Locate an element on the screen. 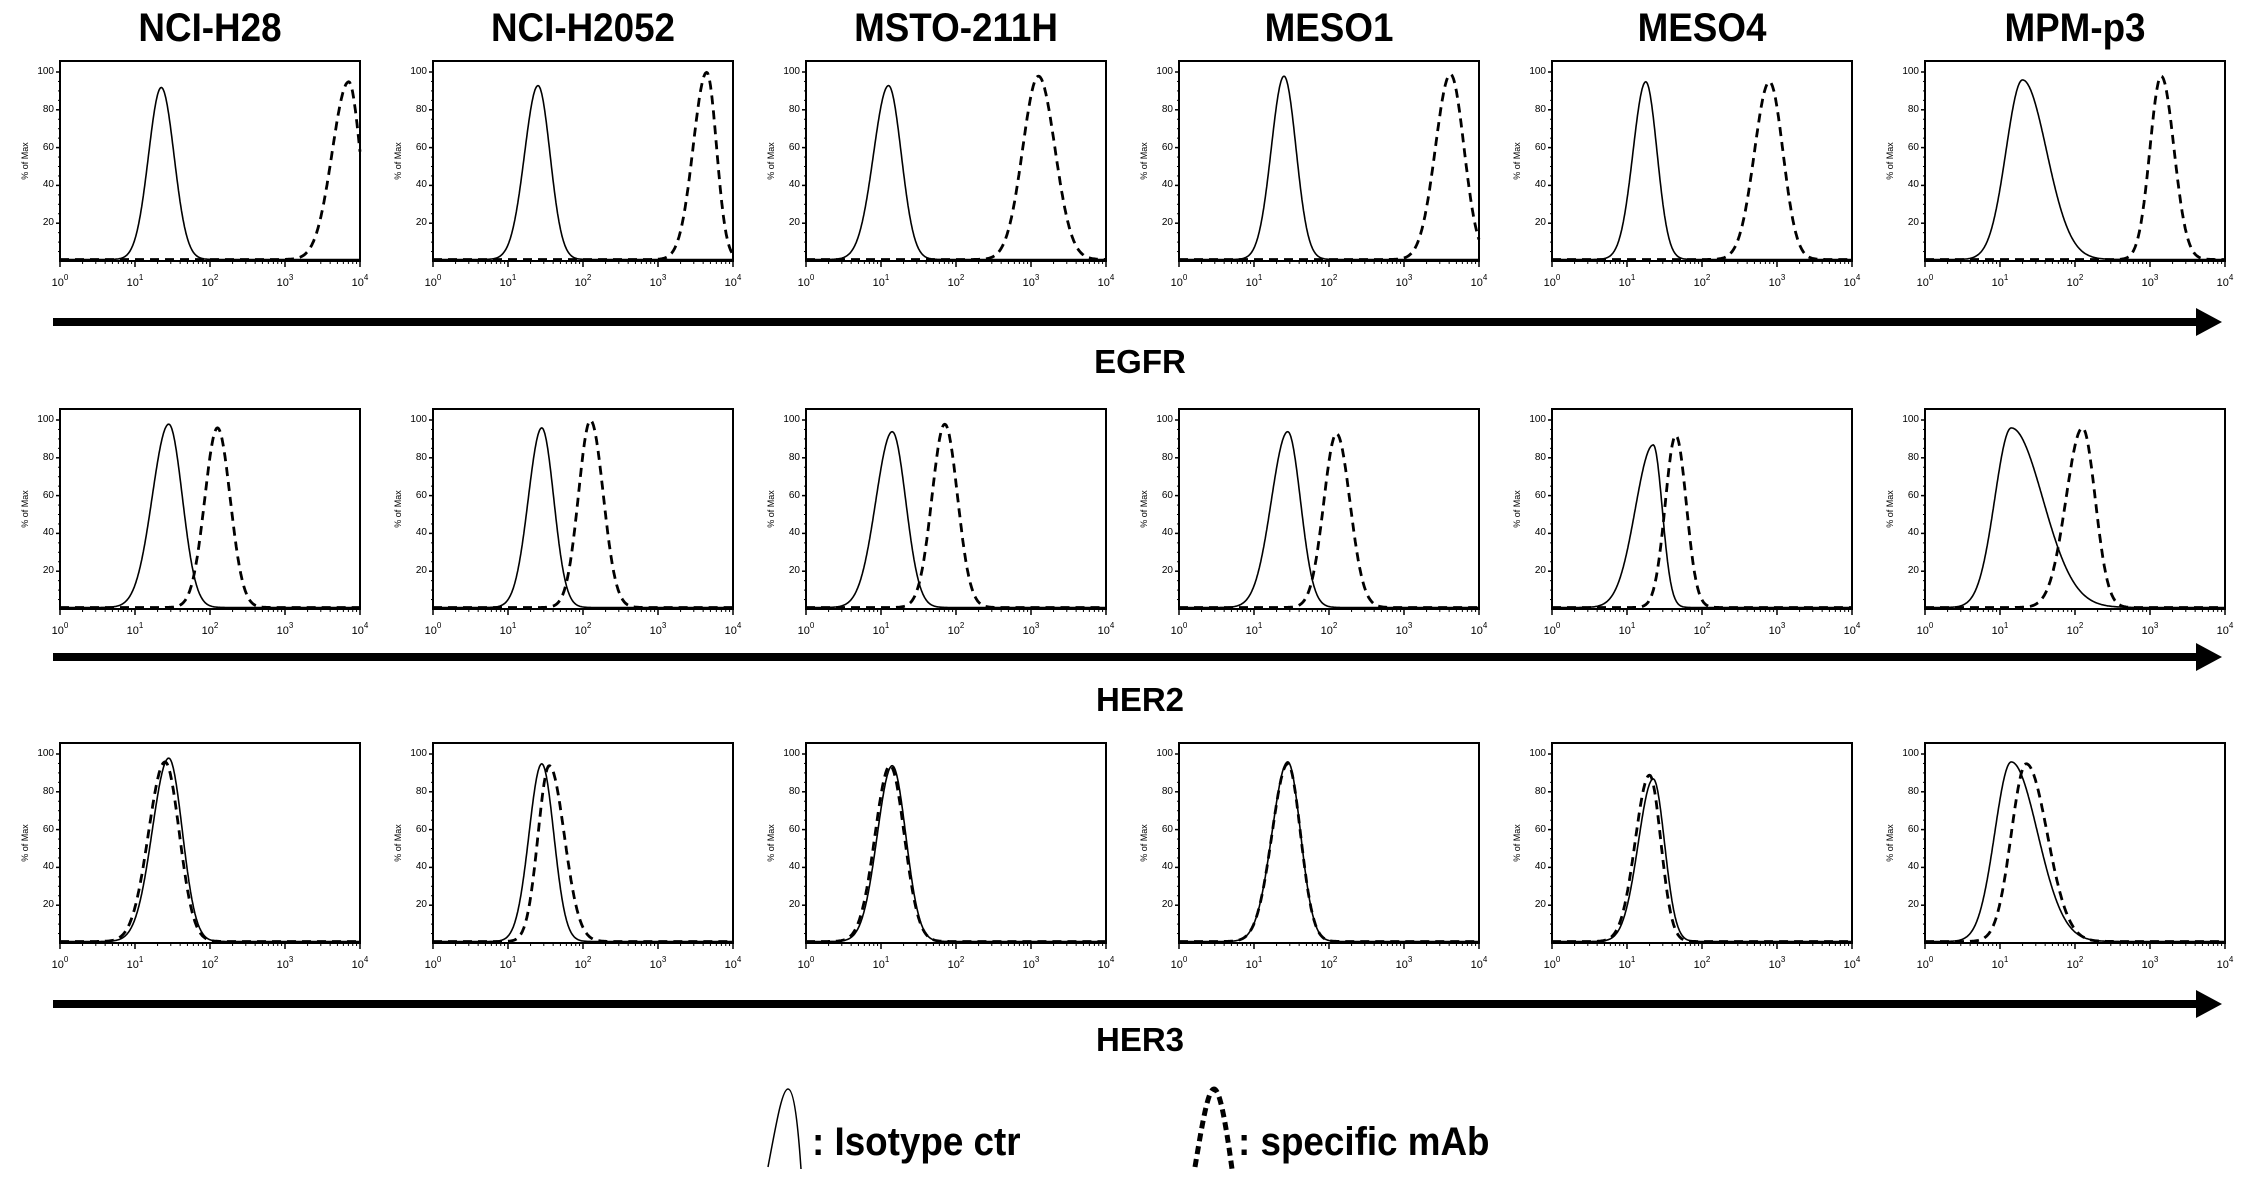  column-title: MESO4 is located at coordinates (1702, 28).